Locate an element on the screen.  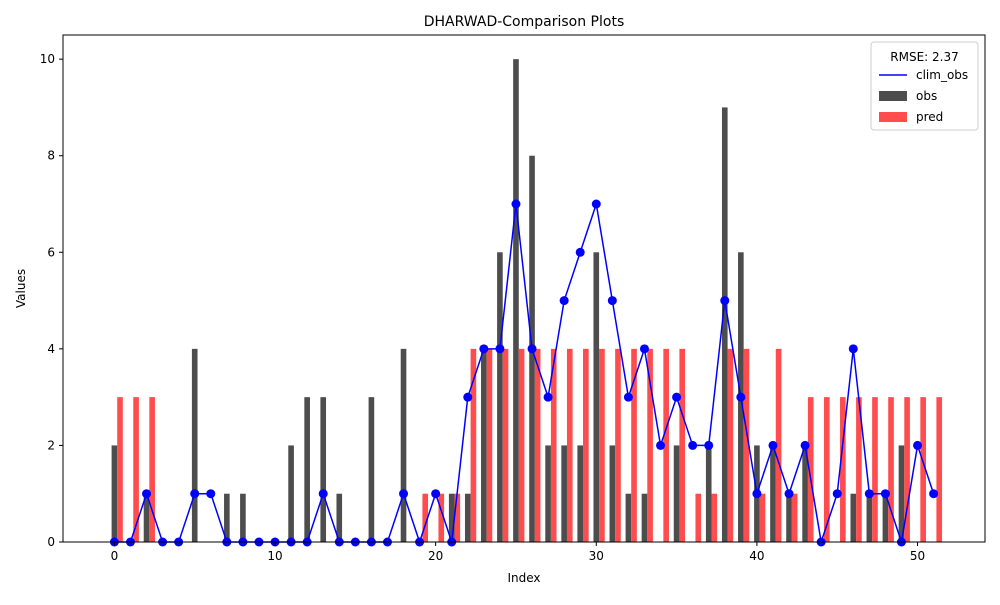
legend: RMSE: 2.37 clim_obs obs pred is located at coordinates (924, 86).